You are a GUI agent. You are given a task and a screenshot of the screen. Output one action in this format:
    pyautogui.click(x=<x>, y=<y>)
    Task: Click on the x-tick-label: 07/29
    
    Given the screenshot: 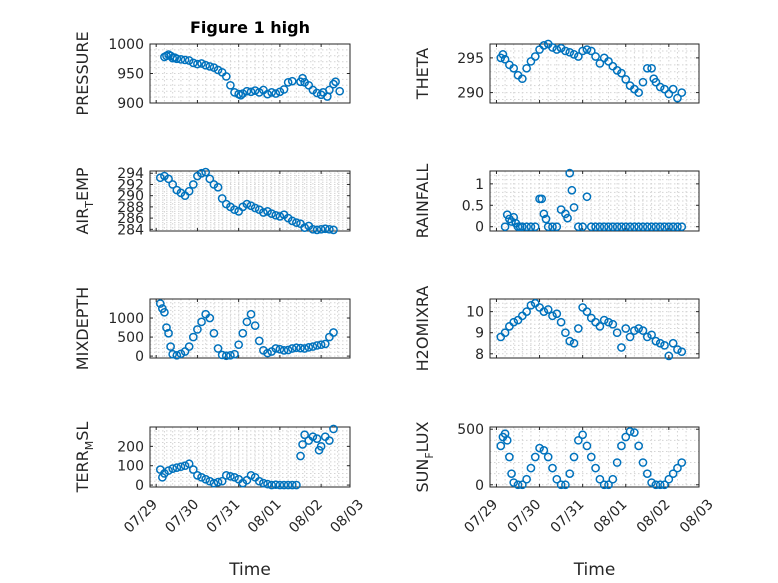 What is the action you would take?
    pyautogui.click(x=141, y=517)
    